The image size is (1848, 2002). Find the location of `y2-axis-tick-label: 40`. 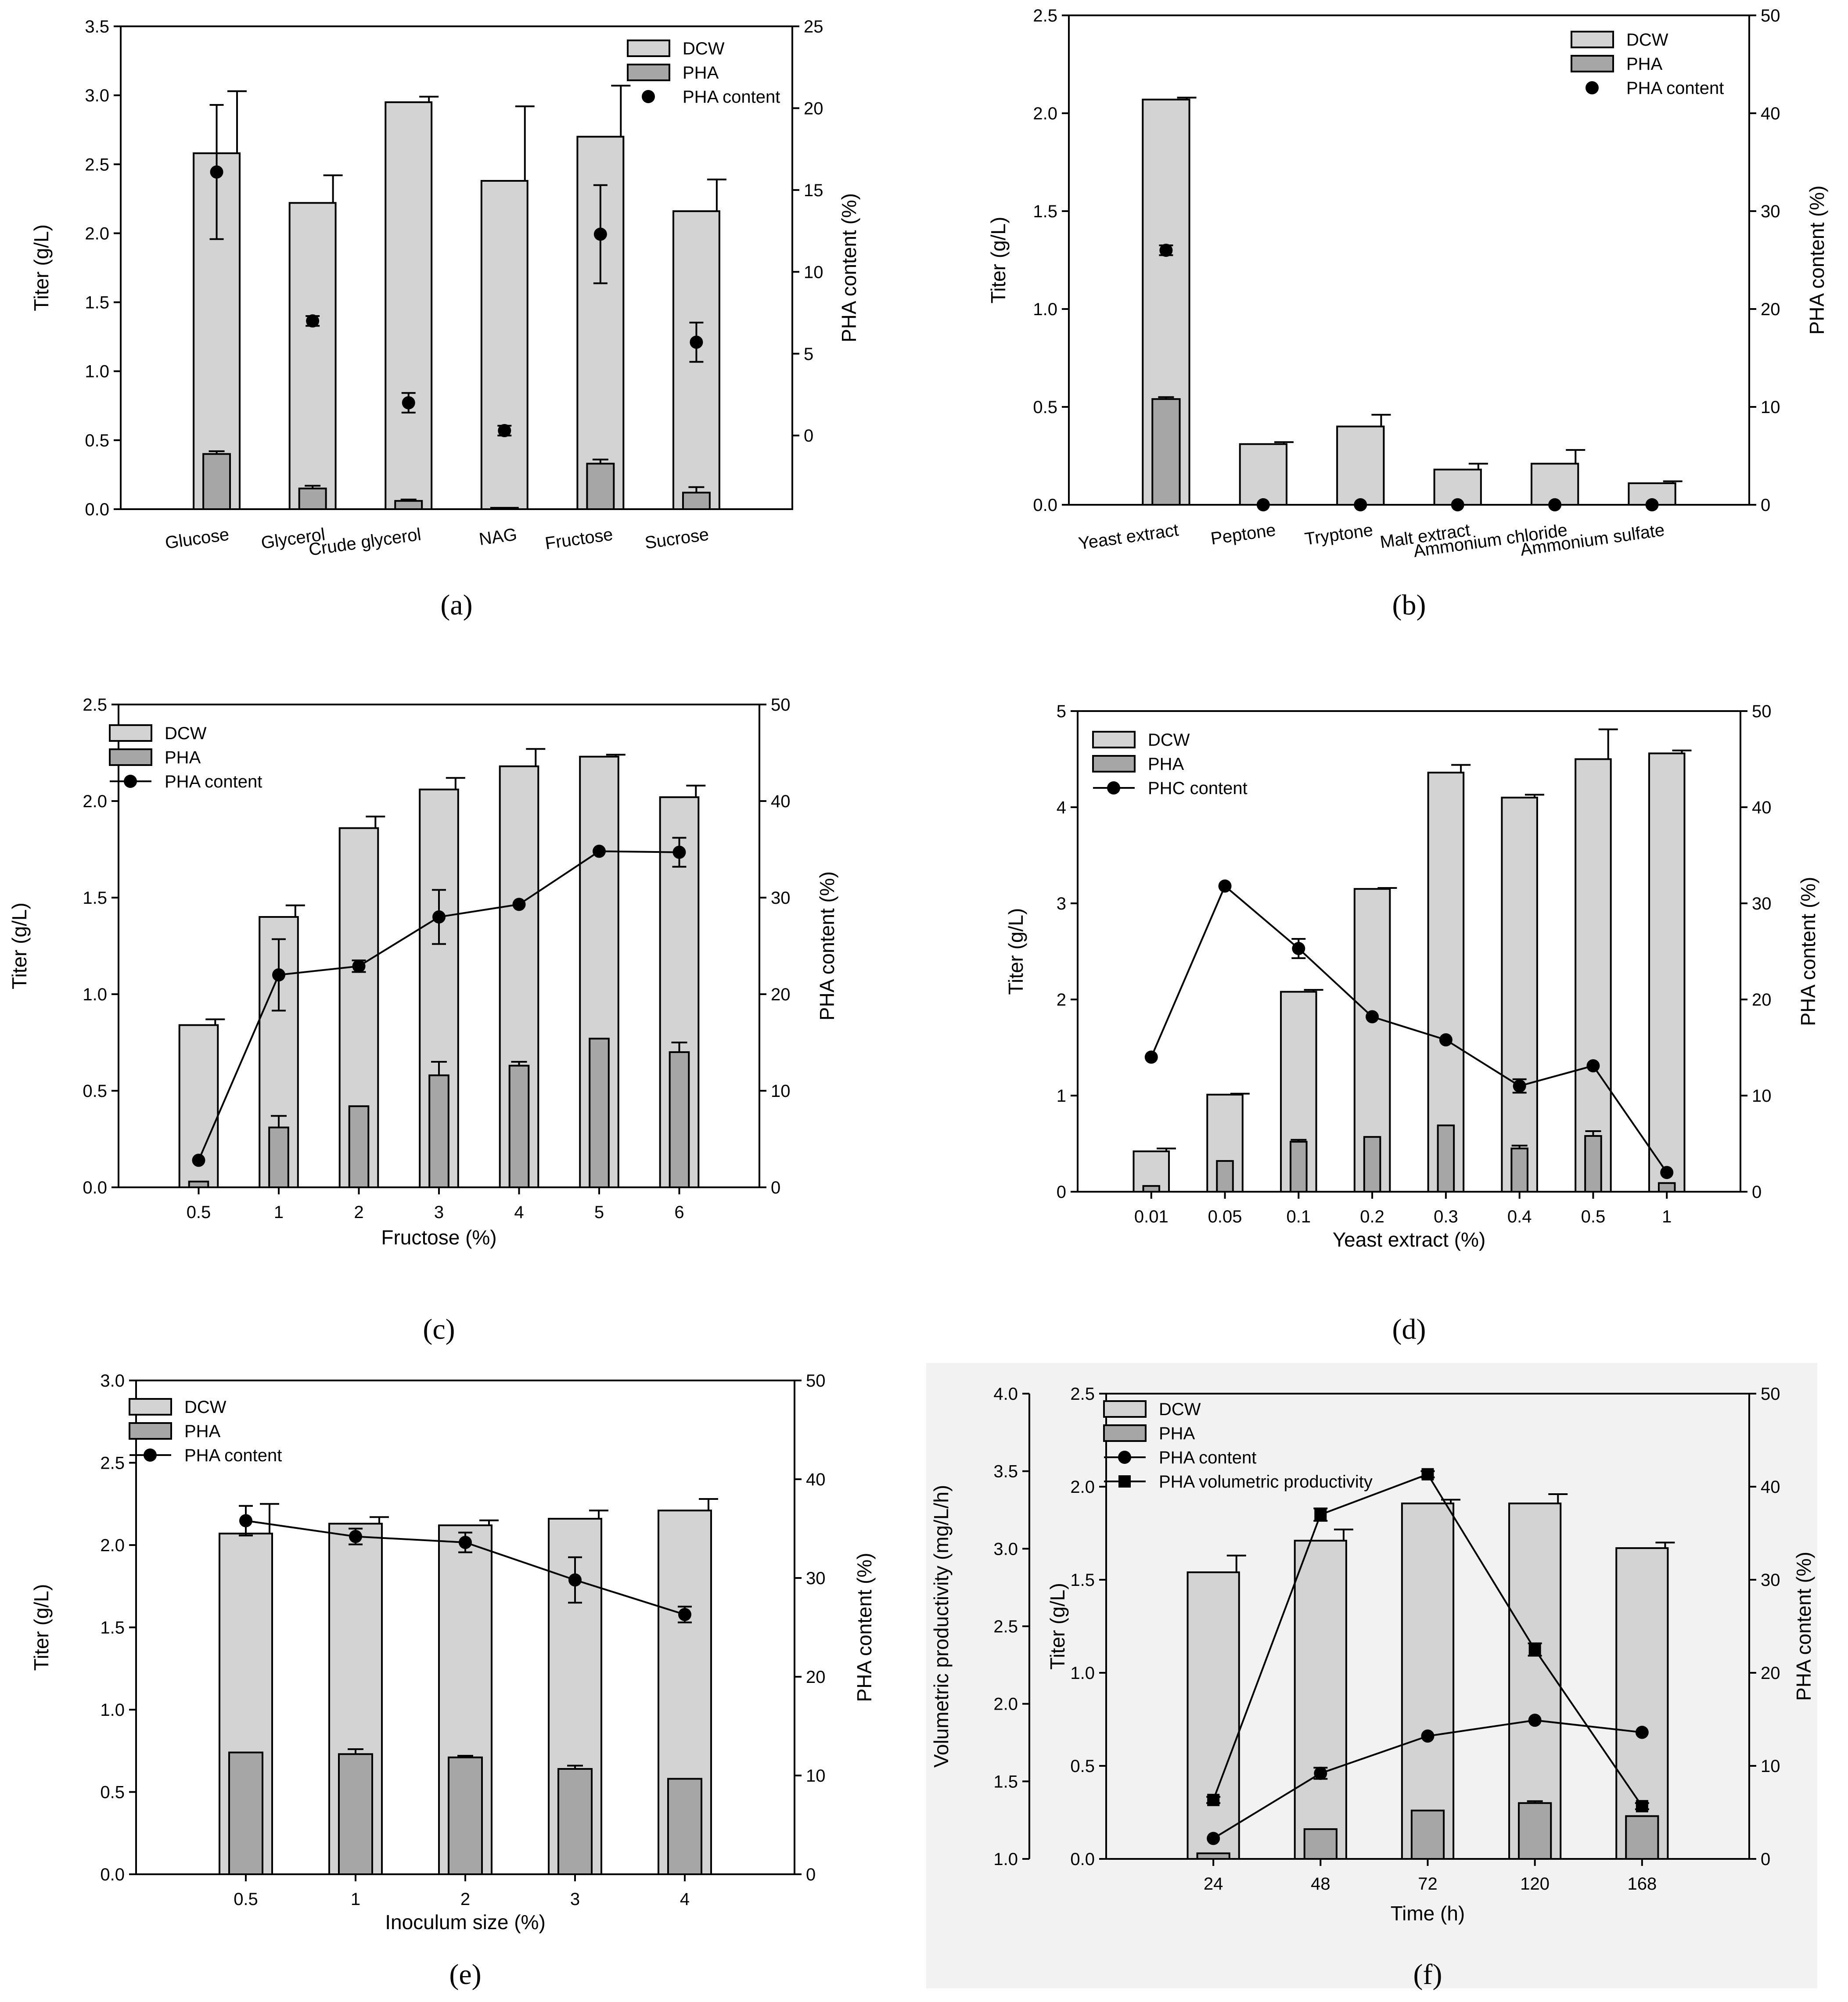

y2-axis-tick-label: 40 is located at coordinates (1770, 113).